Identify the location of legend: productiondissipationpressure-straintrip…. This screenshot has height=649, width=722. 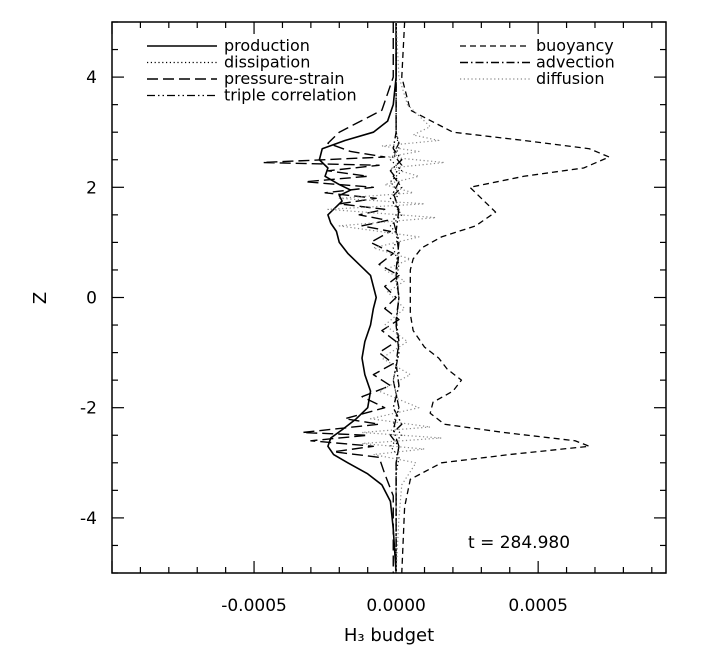
(381, 70).